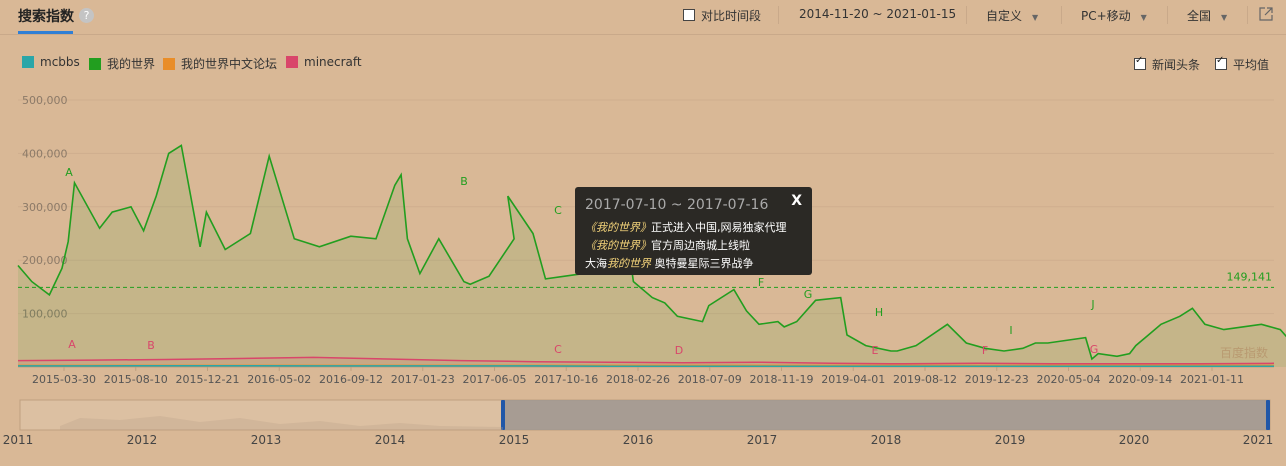 The width and height of the screenshot is (1286, 466). What do you see at coordinates (1266, 15) in the screenshot?
I see `external-link-icon` at bounding box center [1266, 15].